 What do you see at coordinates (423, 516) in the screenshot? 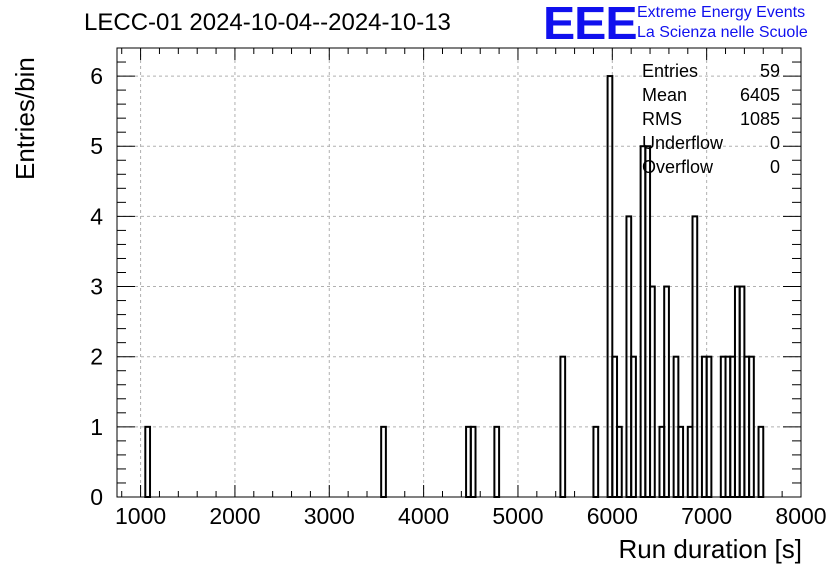
I see `x-tick-label: 4000` at bounding box center [423, 516].